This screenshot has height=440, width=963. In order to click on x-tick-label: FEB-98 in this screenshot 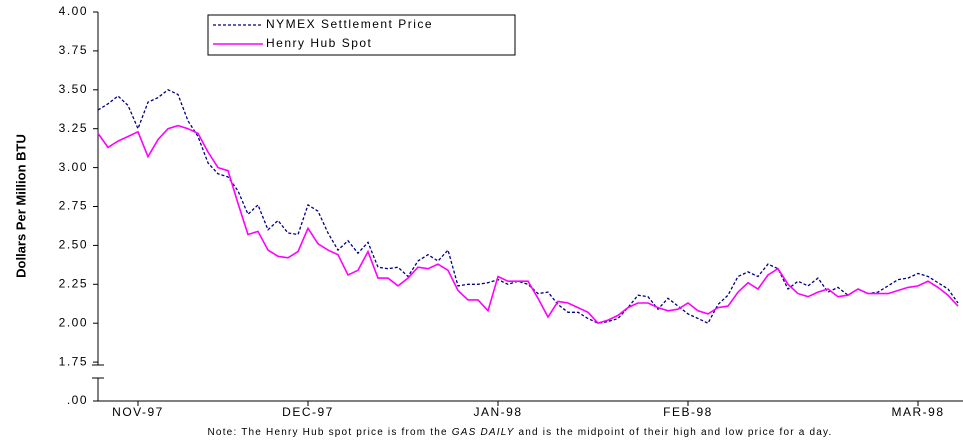, I will do `click(688, 412)`.